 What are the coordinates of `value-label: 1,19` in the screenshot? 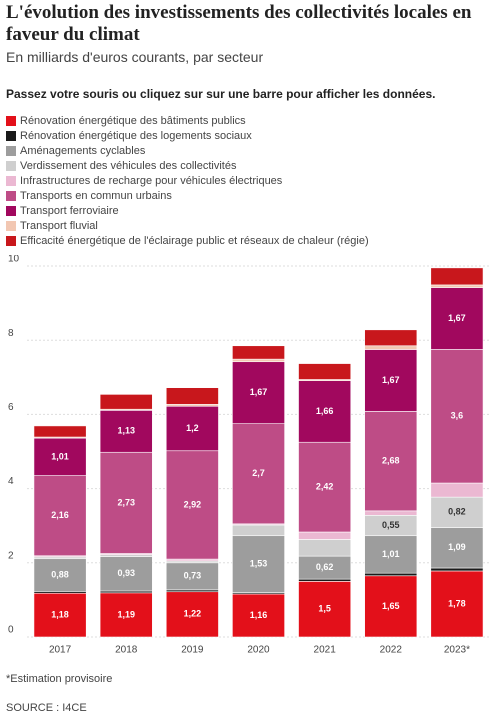 It's located at (126, 614).